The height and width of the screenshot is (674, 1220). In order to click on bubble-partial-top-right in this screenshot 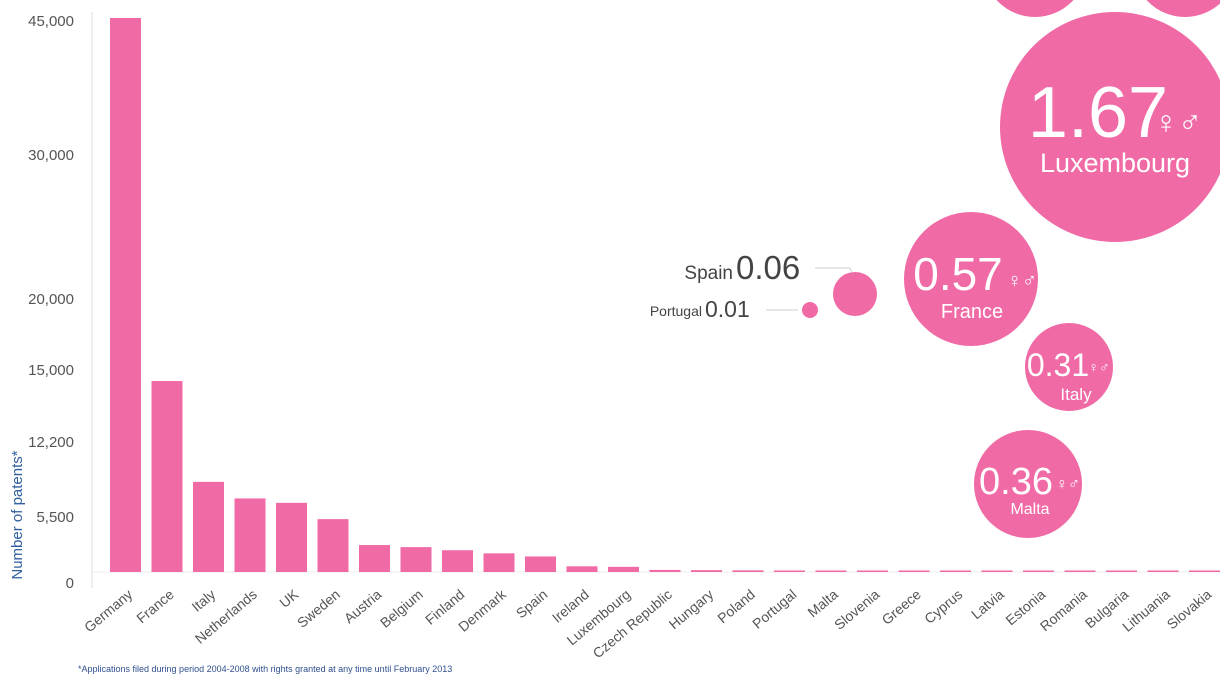, I will do `click(1183, 8)`.